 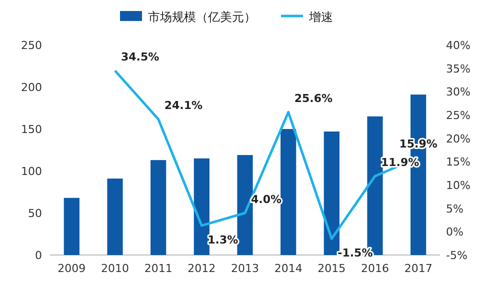 I want to click on x-tick-label: 2016, so click(x=375, y=268).